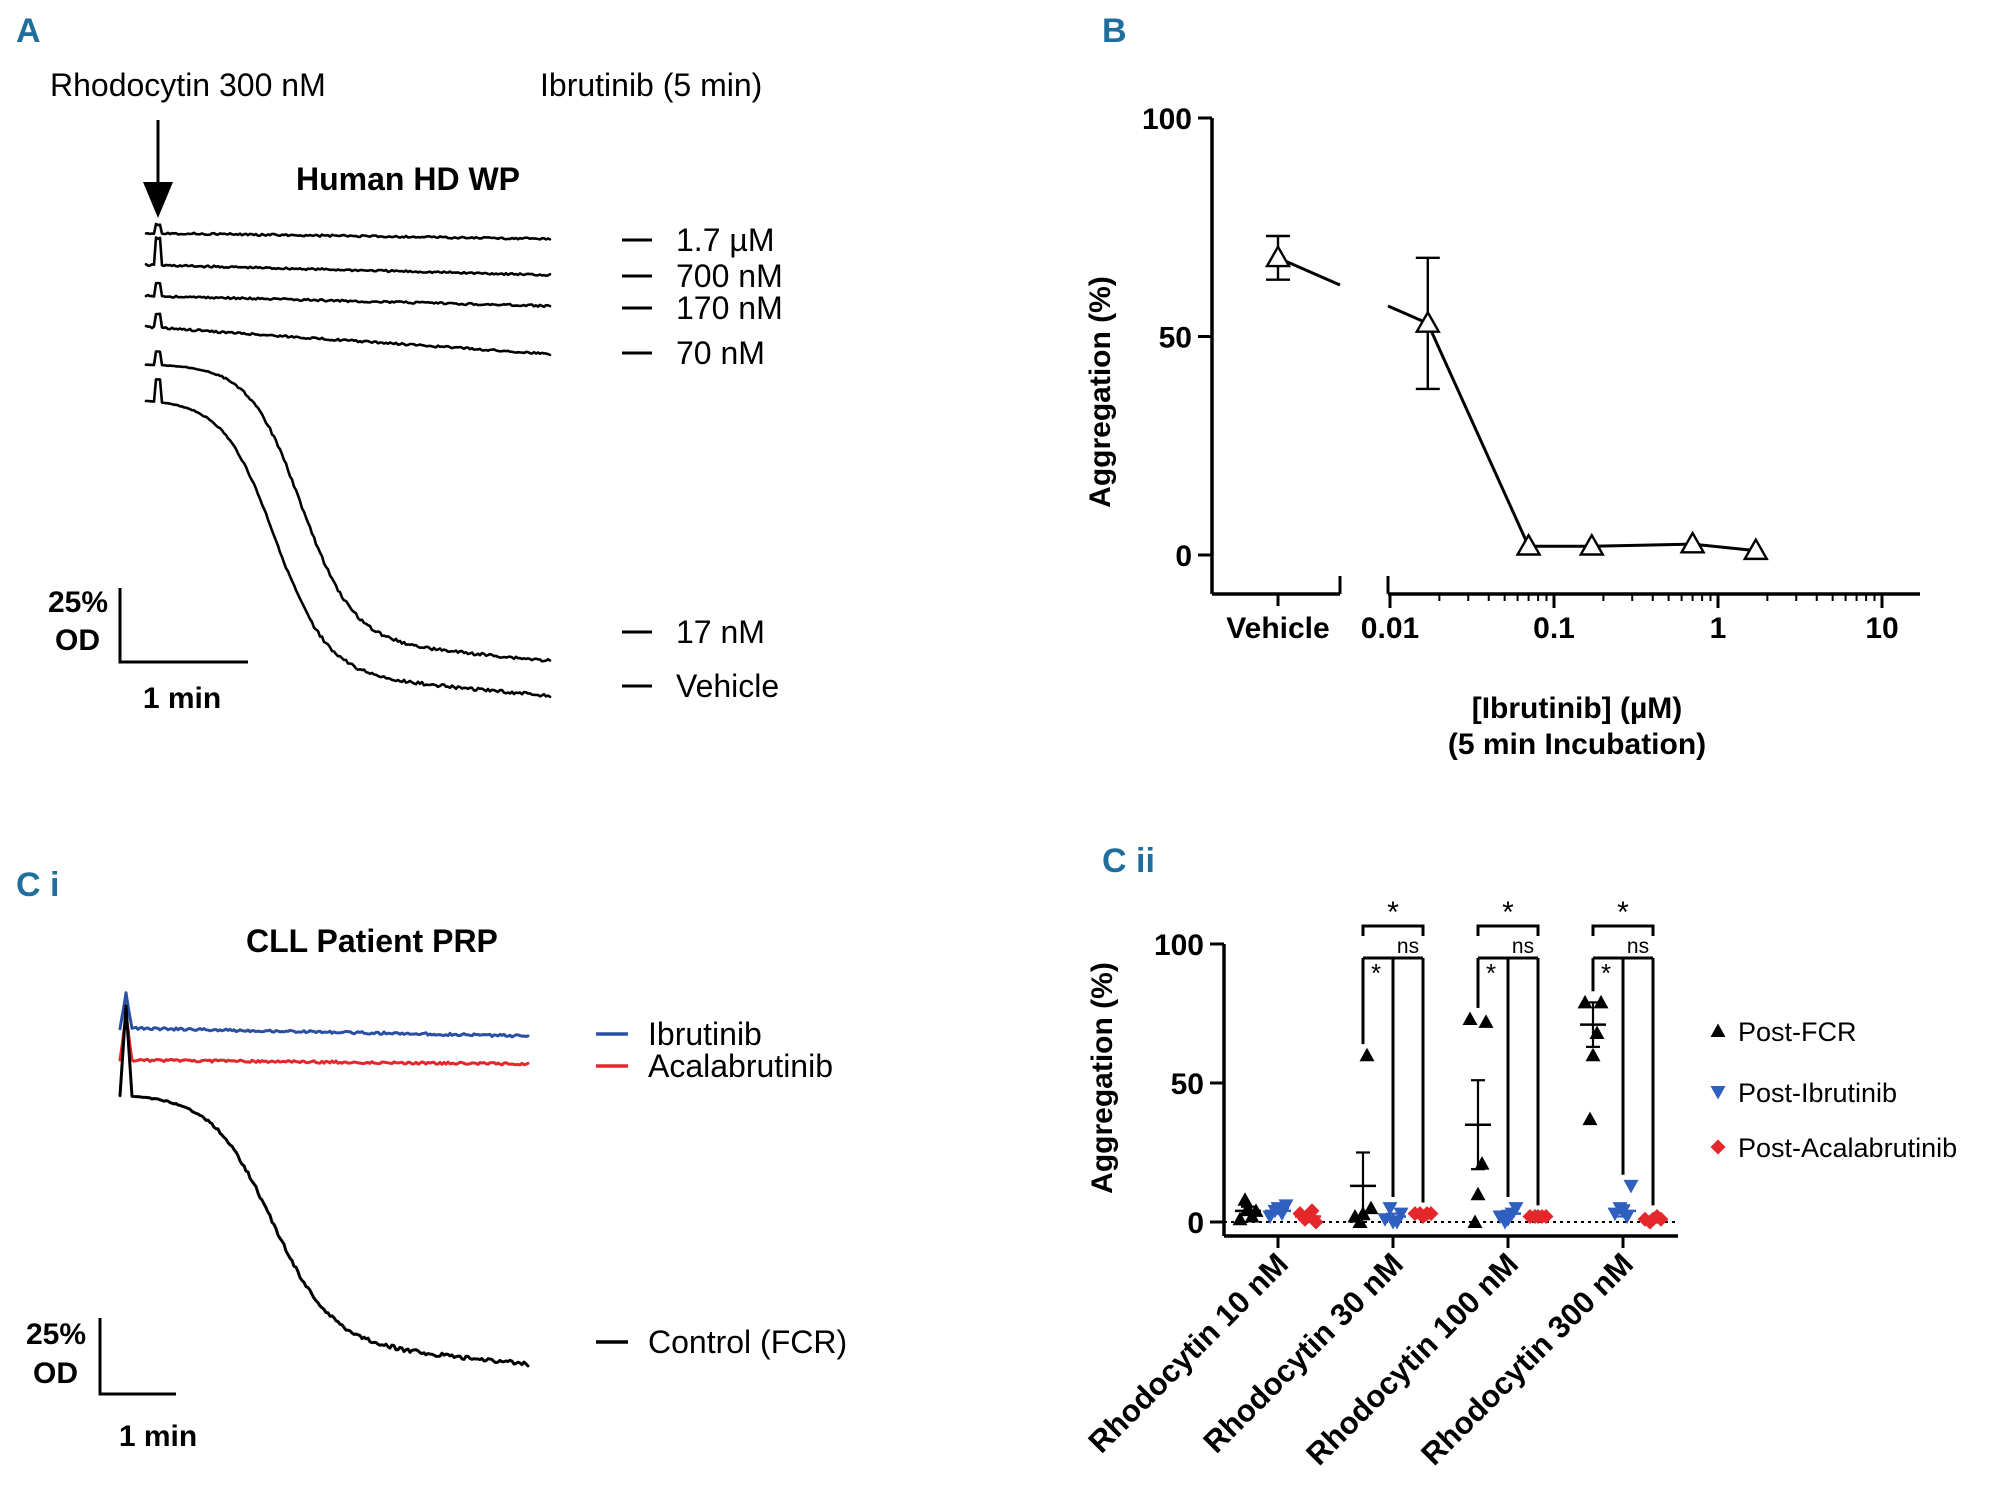 This screenshot has height=1512, width=2000. I want to click on chart-b-marks, so click(1516, 397).